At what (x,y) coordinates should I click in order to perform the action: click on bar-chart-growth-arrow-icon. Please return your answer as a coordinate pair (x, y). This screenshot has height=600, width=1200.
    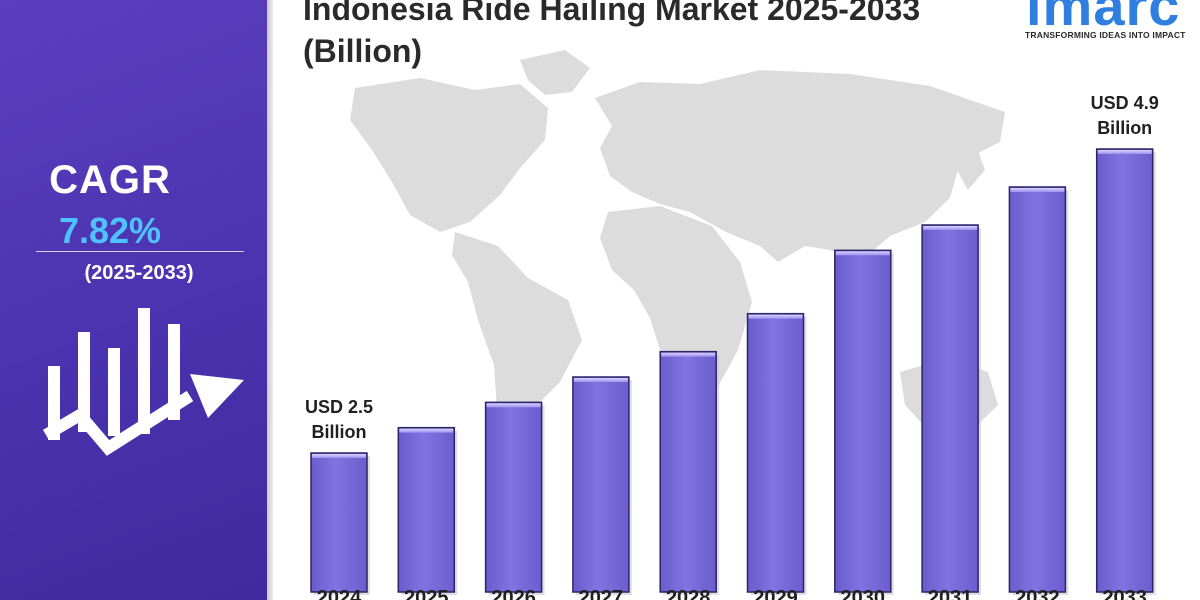
    Looking at the image, I should click on (143, 382).